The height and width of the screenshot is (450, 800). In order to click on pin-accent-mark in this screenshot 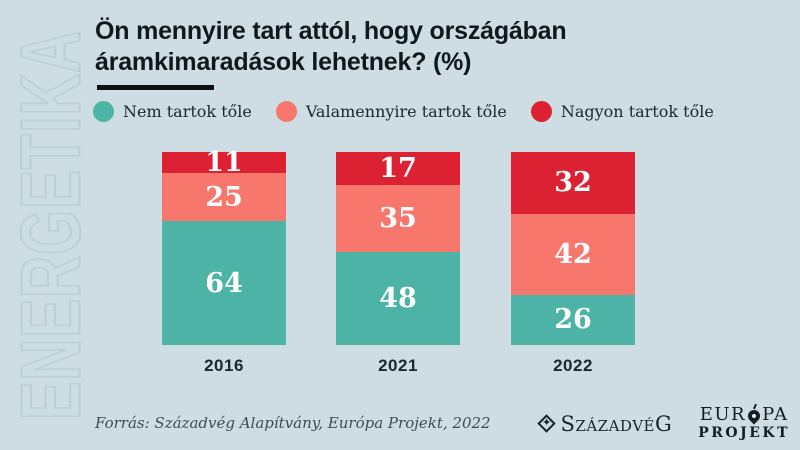, I will do `click(755, 406)`.